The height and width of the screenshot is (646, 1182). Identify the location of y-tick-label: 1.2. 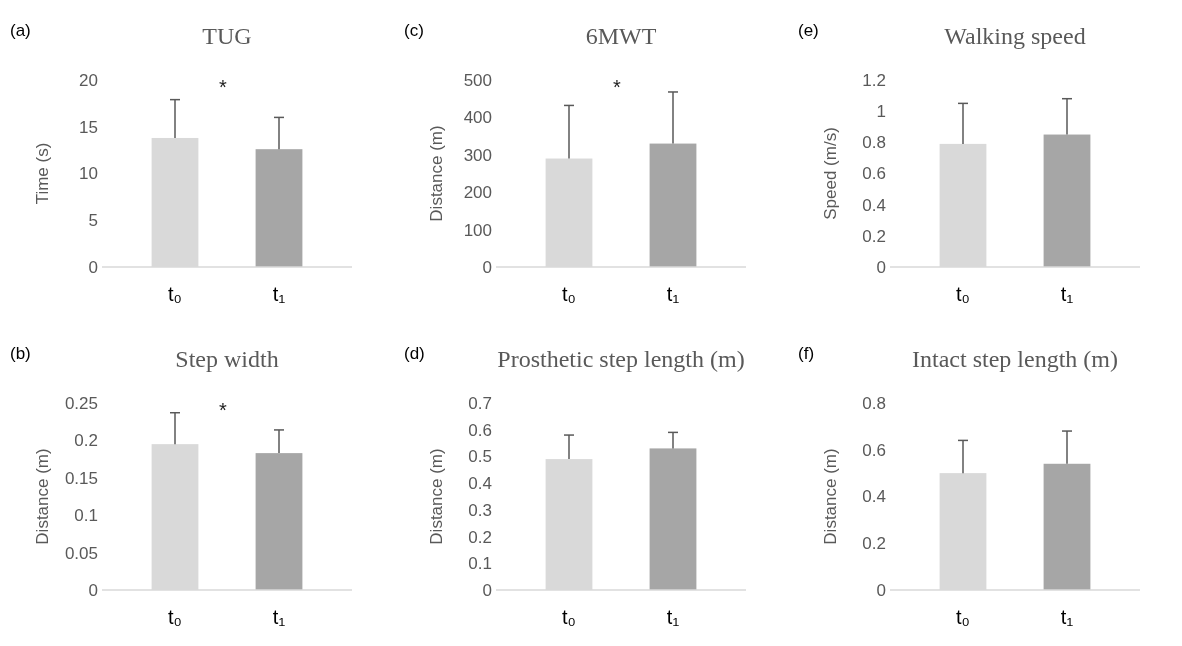
(874, 80).